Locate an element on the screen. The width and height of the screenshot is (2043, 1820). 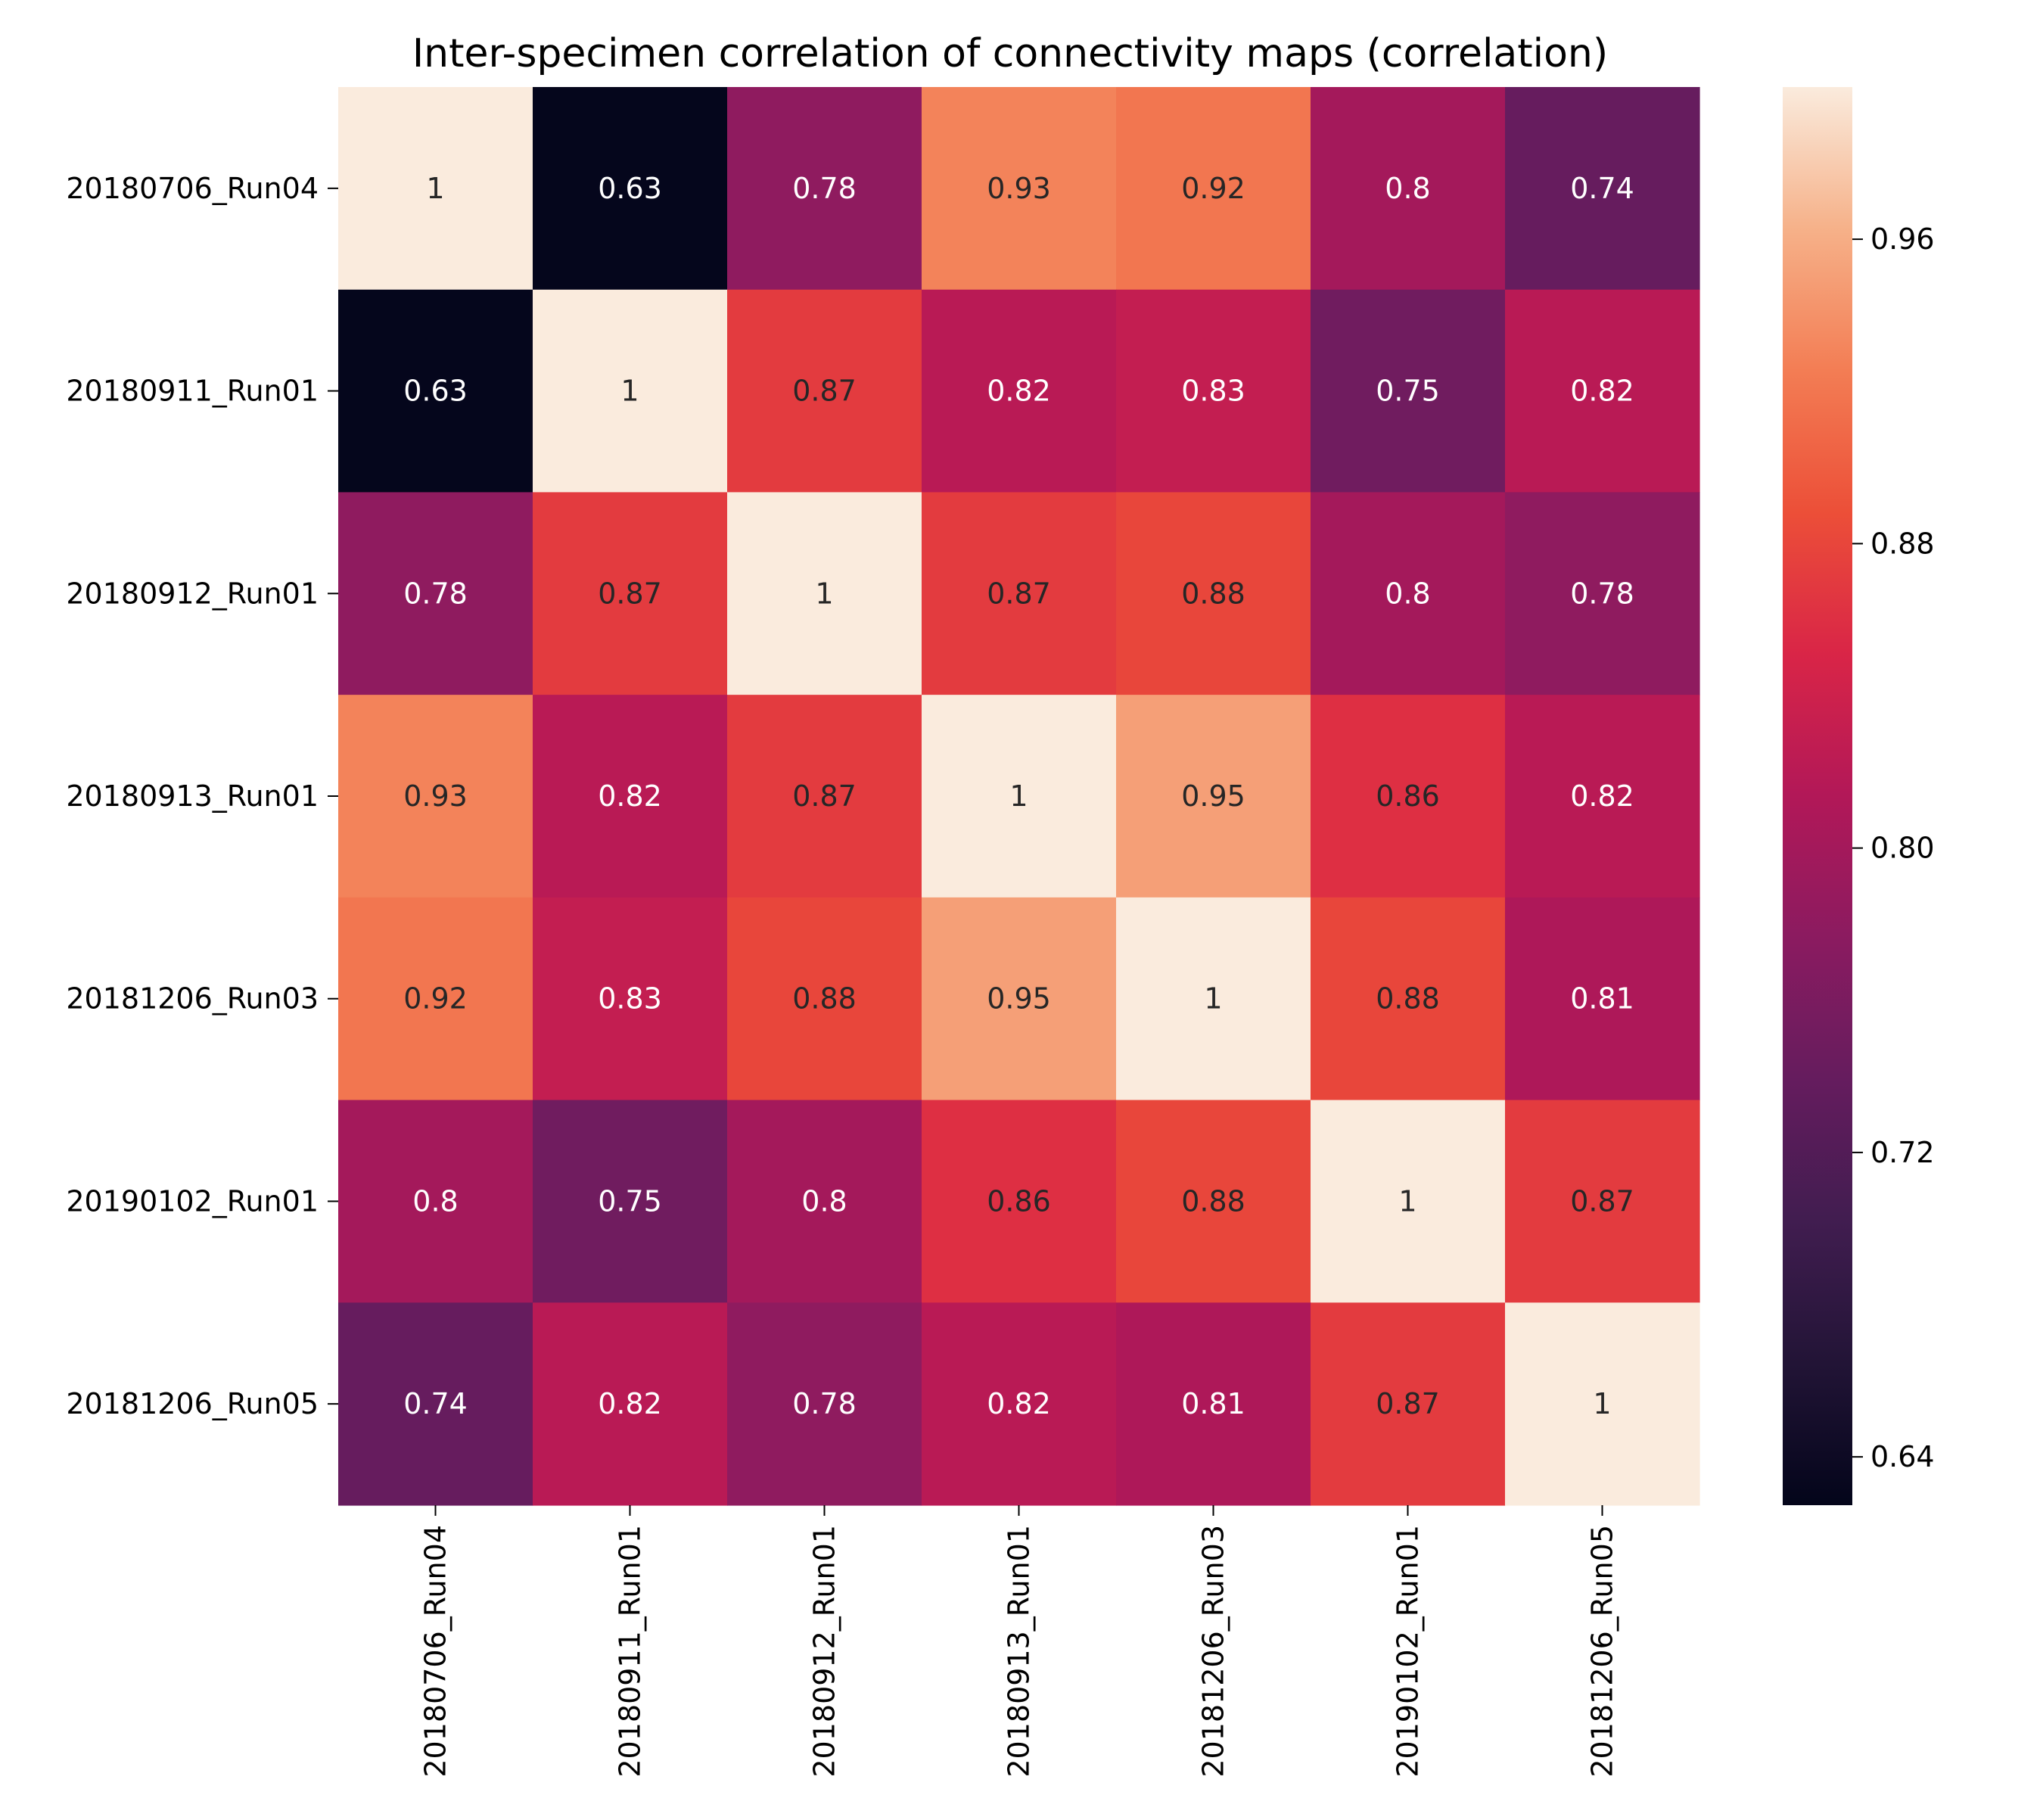
y-tick-label: 20181206_Run05 is located at coordinates (193, 1403).